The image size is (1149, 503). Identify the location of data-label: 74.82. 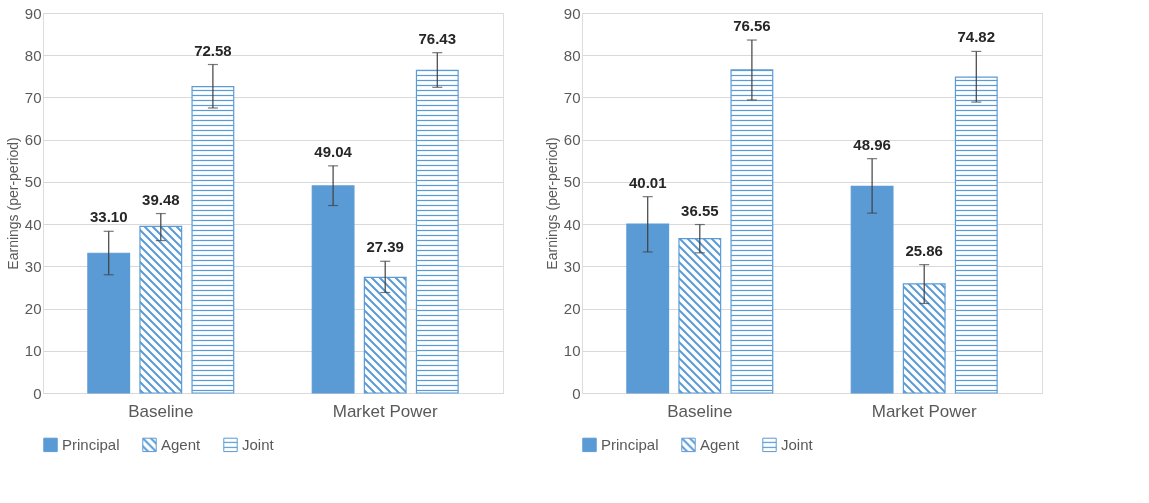
(976, 37).